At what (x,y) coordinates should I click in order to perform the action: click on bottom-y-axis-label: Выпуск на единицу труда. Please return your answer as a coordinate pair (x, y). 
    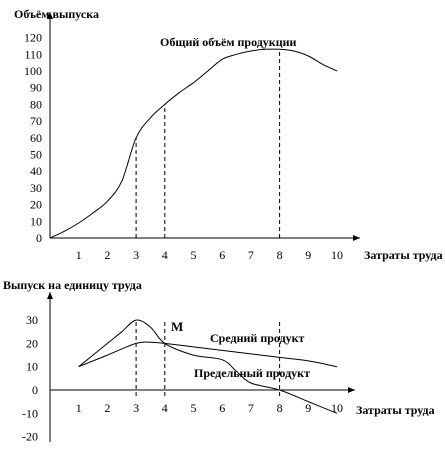
    Looking at the image, I should click on (72, 285).